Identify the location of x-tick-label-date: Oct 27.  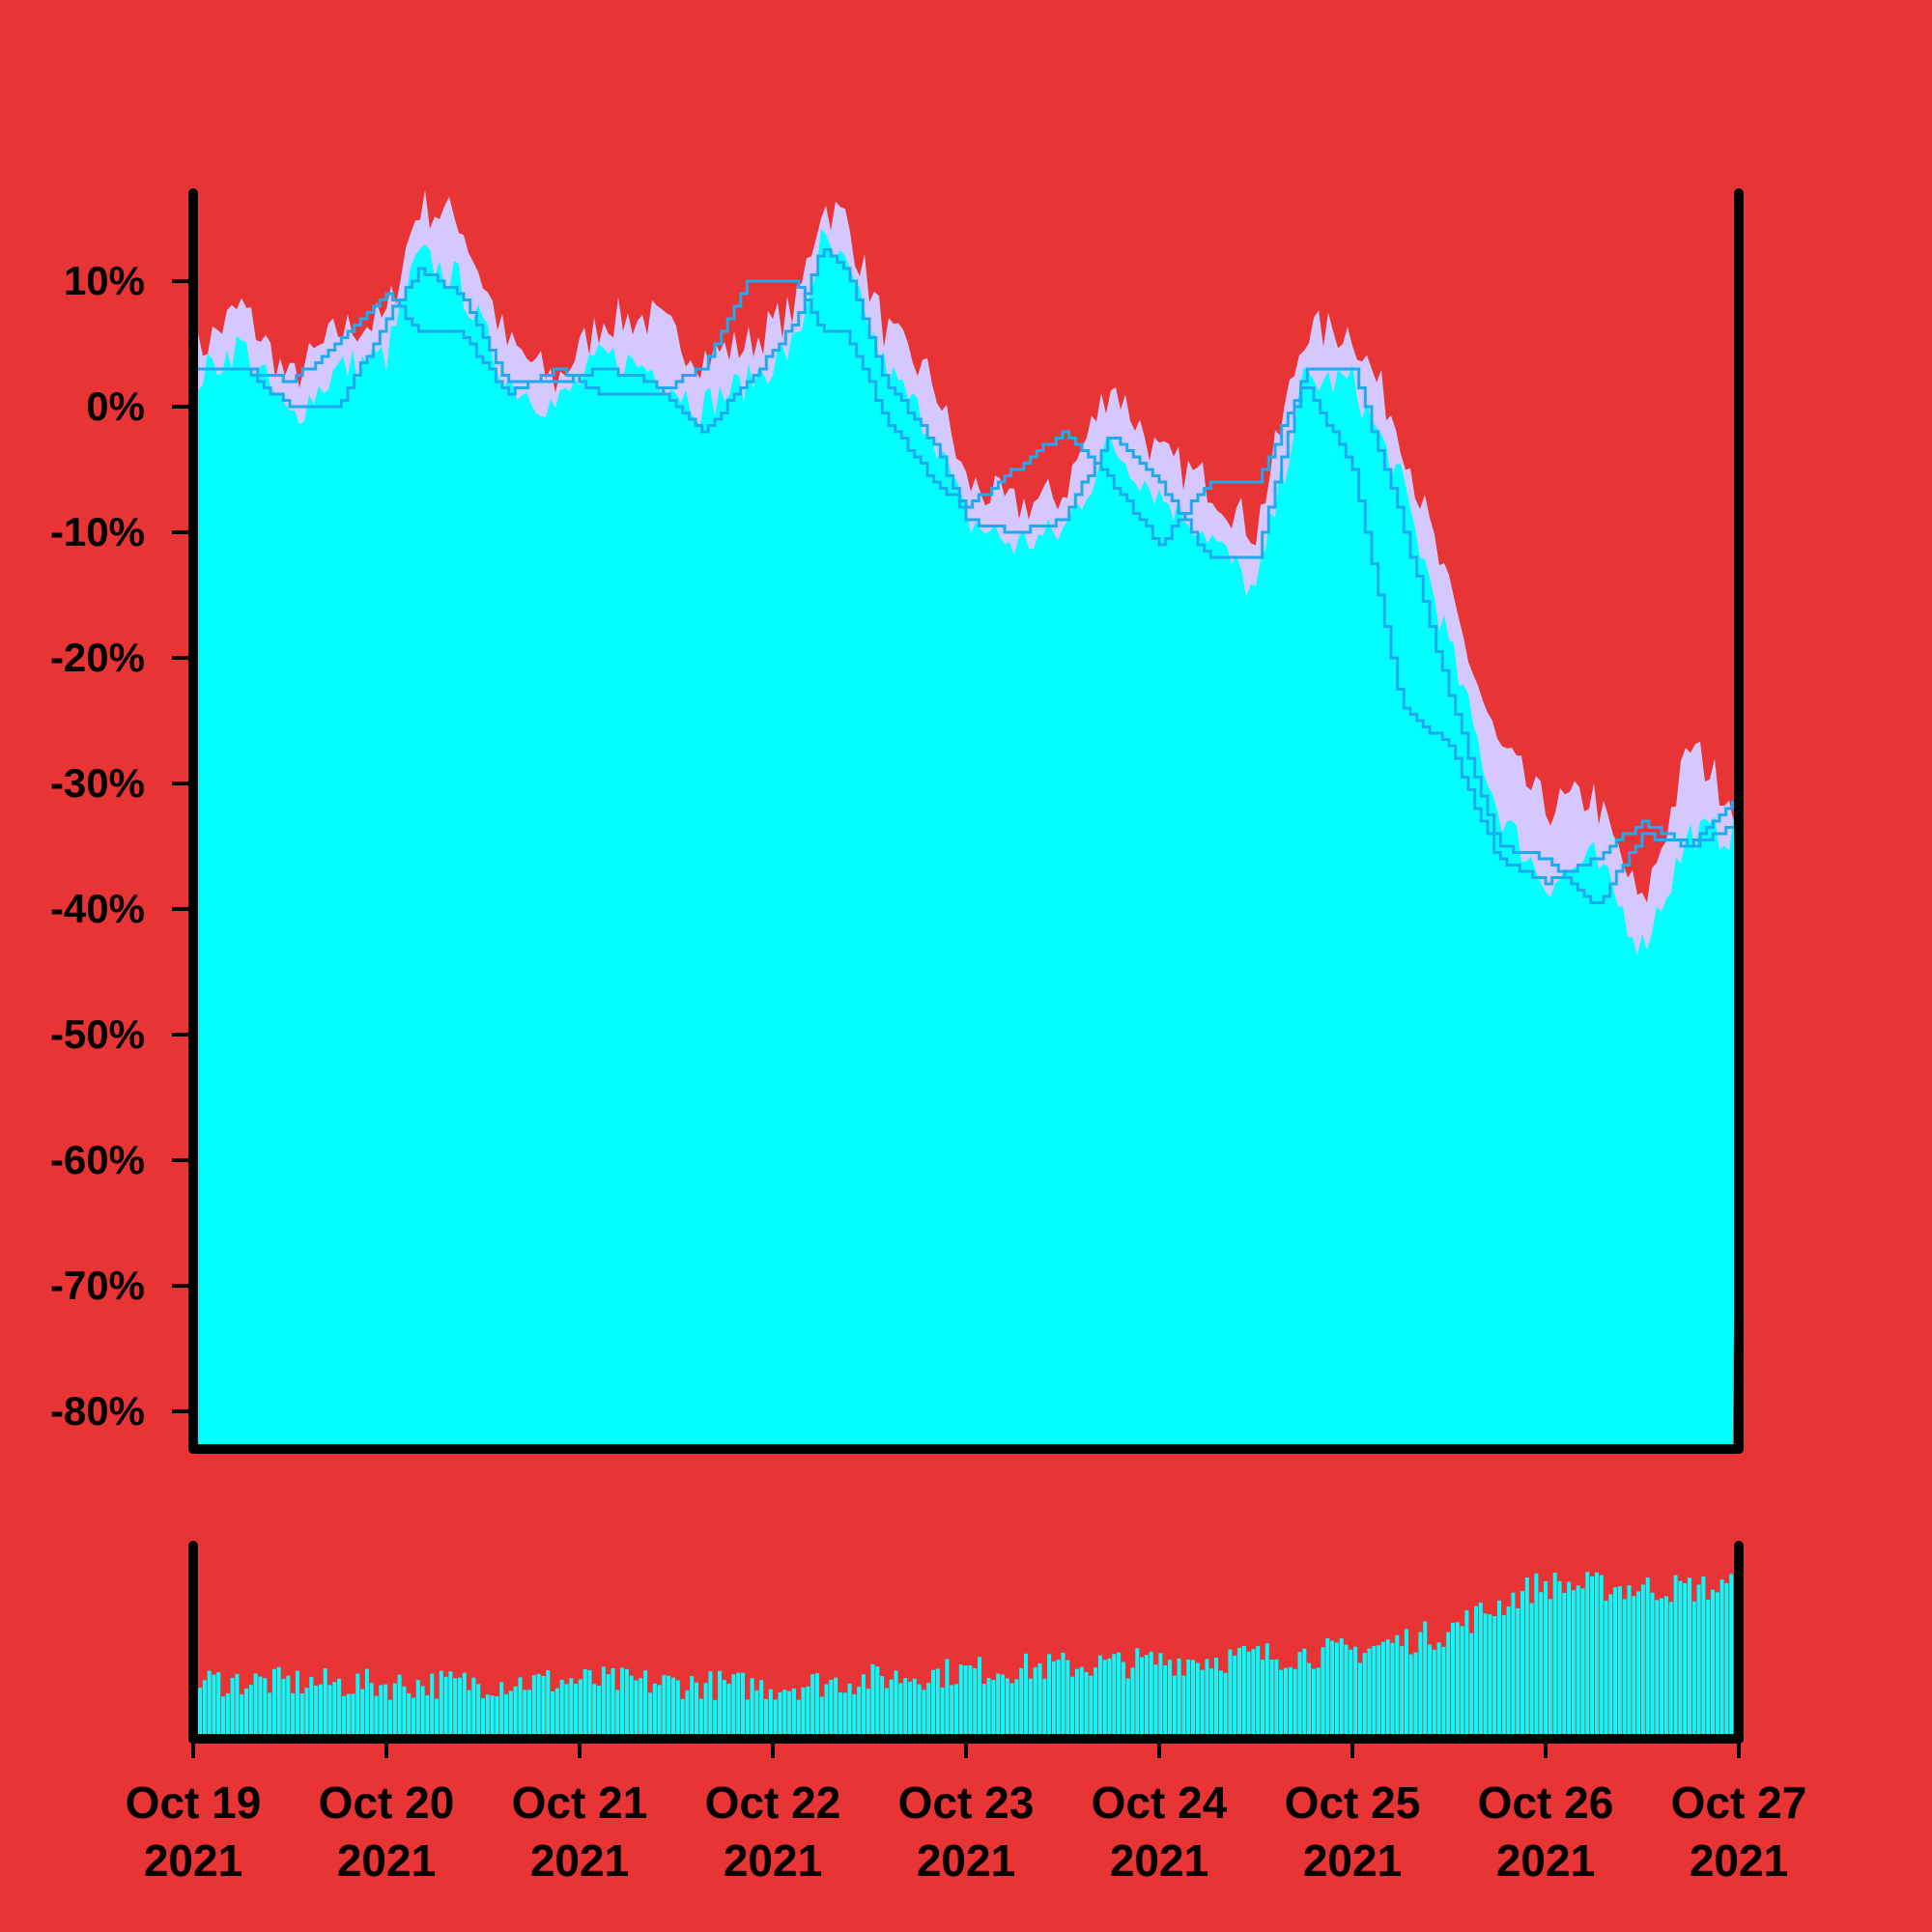
(1739, 1802).